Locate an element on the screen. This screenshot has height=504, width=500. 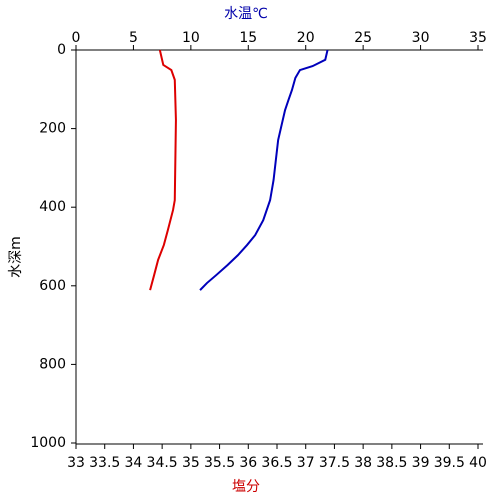
x-tick-label: 38 is located at coordinates (363, 463).